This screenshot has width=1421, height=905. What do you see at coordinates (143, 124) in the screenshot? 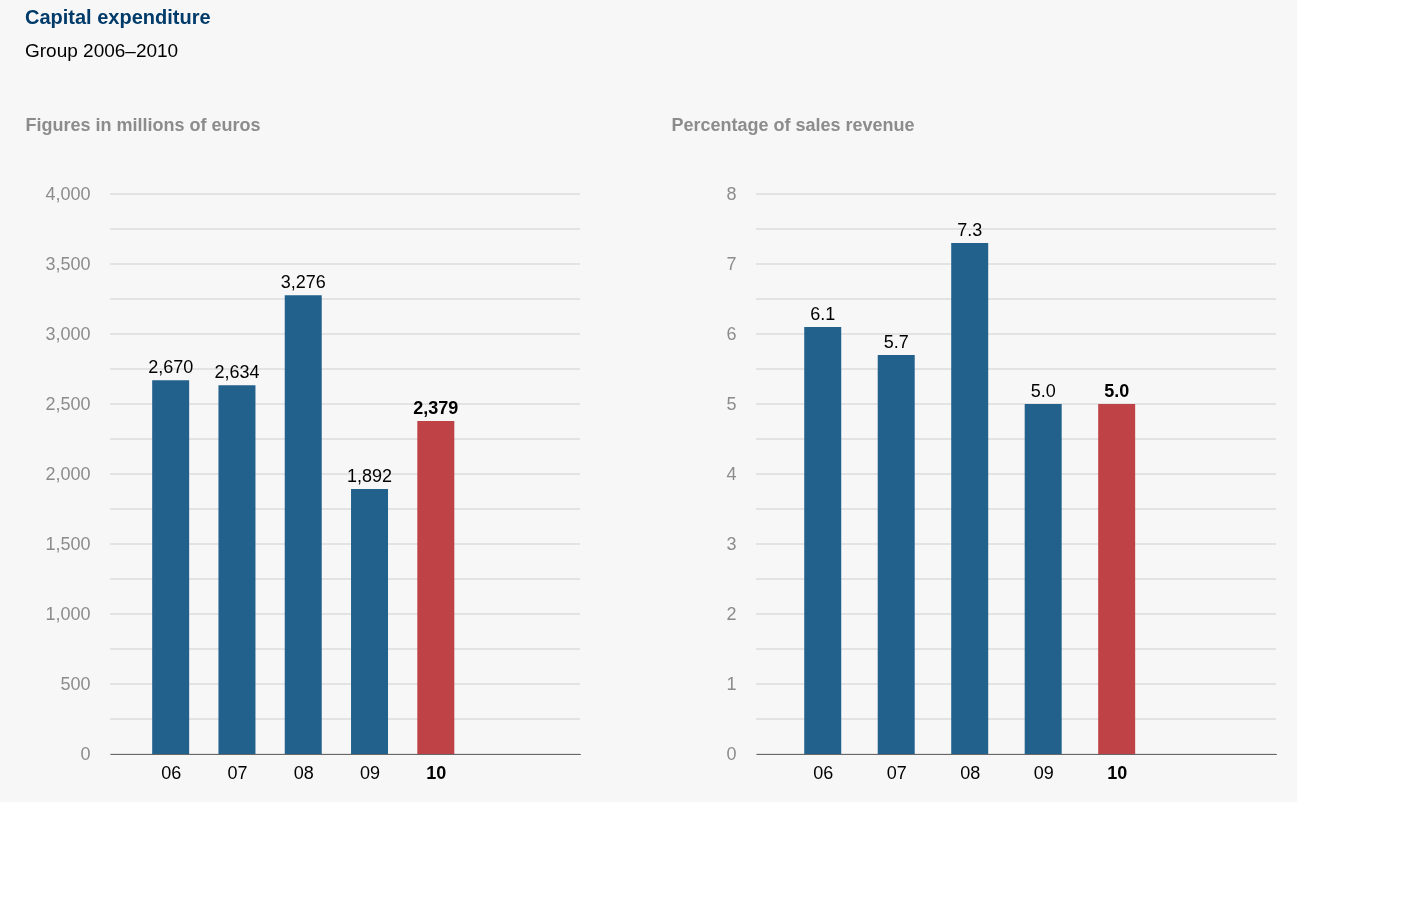
I see `y-axis-title: Figures in millions of euros` at bounding box center [143, 124].